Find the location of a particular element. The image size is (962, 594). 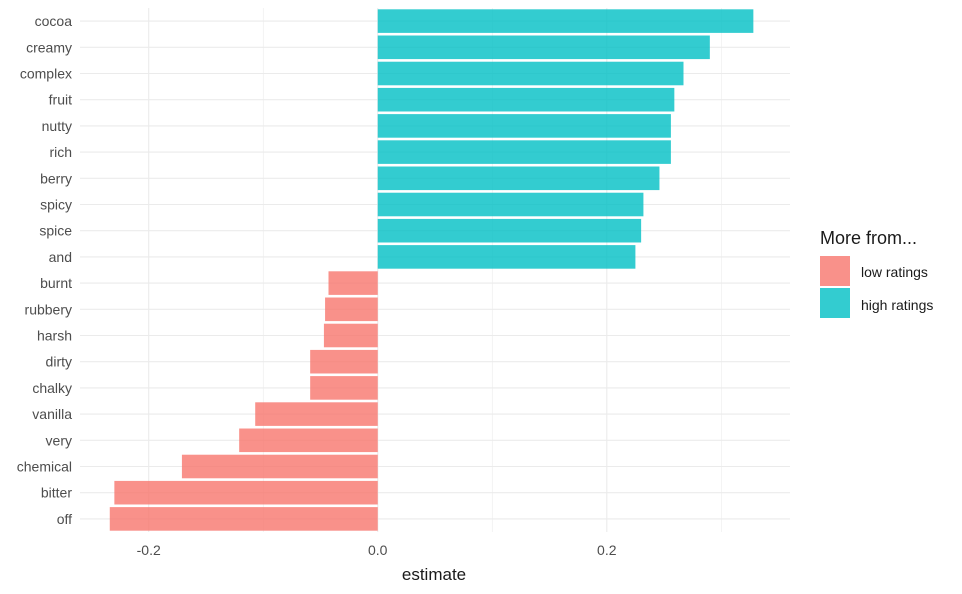

bar-nutty is located at coordinates (524, 126).